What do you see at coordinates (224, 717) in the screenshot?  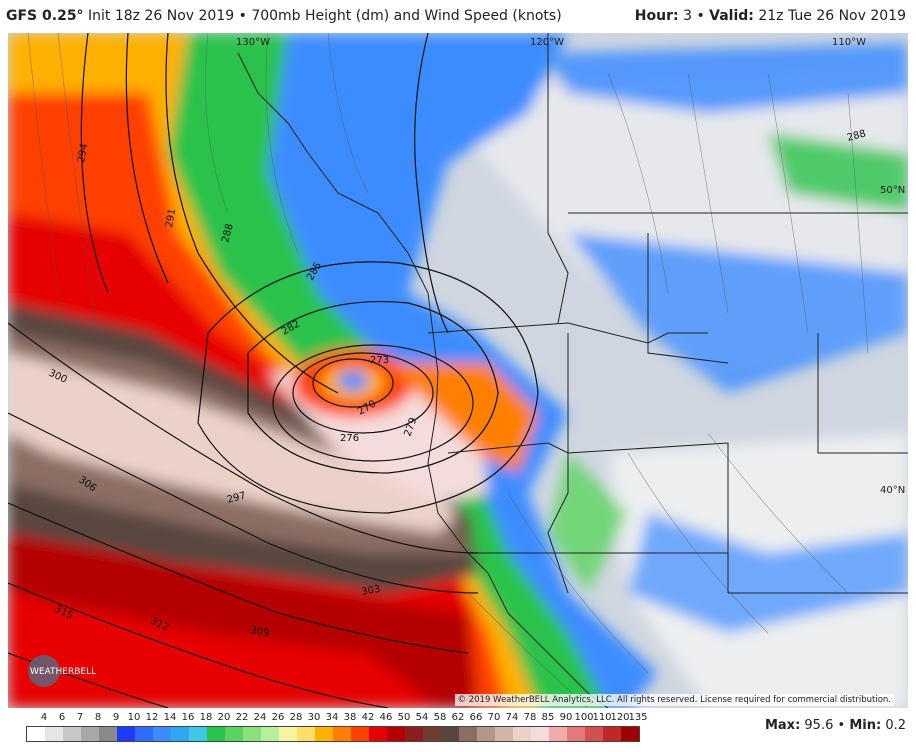 I see `colorbar-label: 20` at bounding box center [224, 717].